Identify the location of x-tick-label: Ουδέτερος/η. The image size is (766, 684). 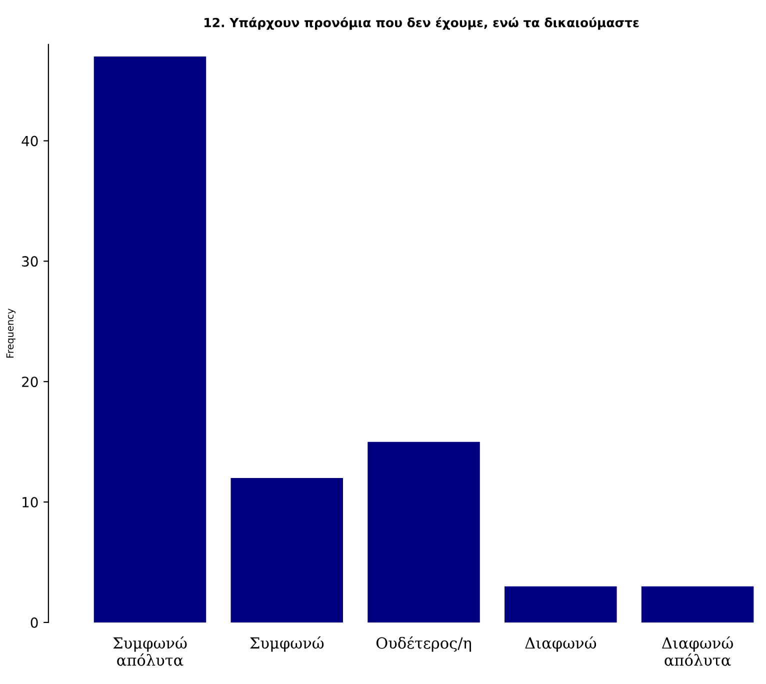
(423, 644).